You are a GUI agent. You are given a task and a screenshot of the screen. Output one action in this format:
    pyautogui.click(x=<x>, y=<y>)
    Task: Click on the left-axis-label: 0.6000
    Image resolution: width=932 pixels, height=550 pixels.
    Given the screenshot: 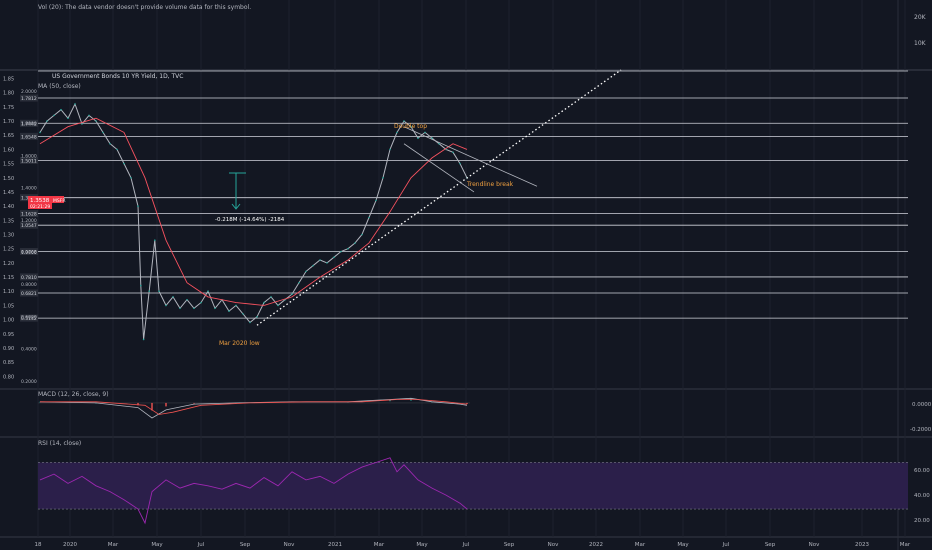 What is the action you would take?
    pyautogui.click(x=29, y=317)
    